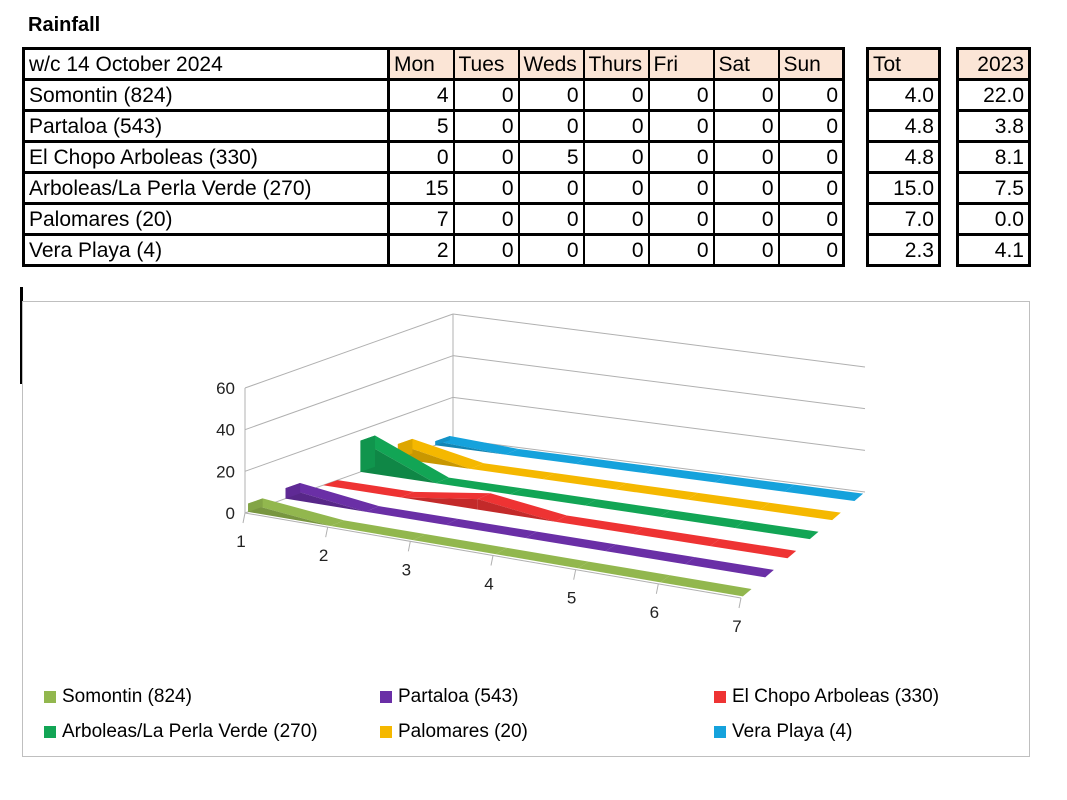 This screenshot has height=800, width=1067. What do you see at coordinates (993, 250) in the screenshot?
I see `prev-year-row: 4.1` at bounding box center [993, 250].